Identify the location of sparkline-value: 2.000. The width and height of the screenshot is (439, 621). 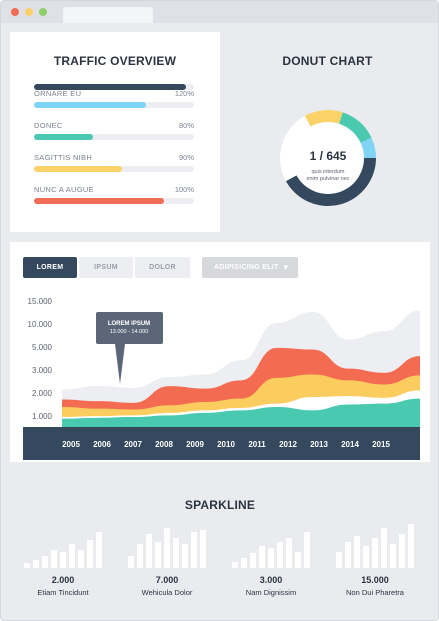
(63, 580).